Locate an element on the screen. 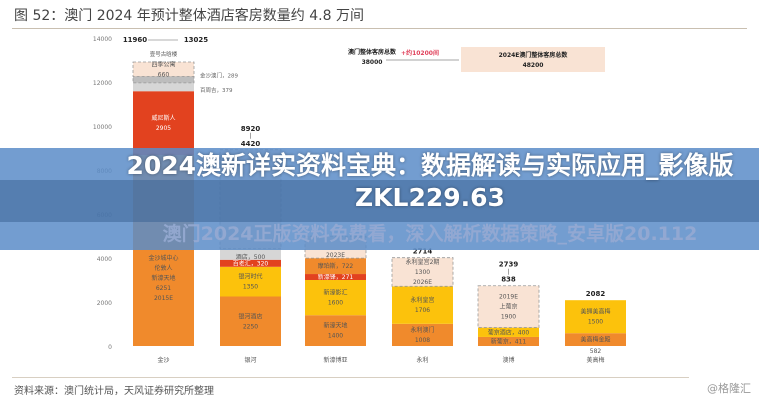 The height and width of the screenshot is (400, 759). y-tick-label: 0 is located at coordinates (110, 347).